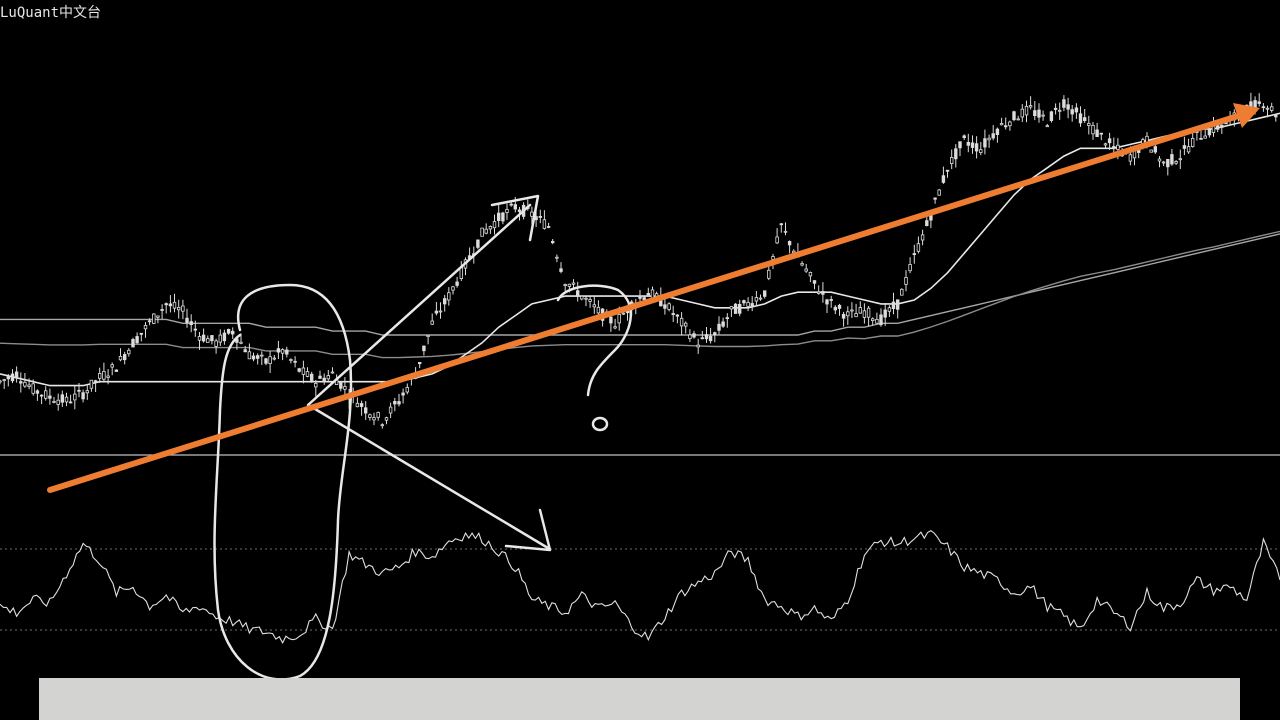 This screenshot has width=1280, height=720. Describe the element at coordinates (283, 482) in the screenshot. I see `annotation-ellipse` at that location.